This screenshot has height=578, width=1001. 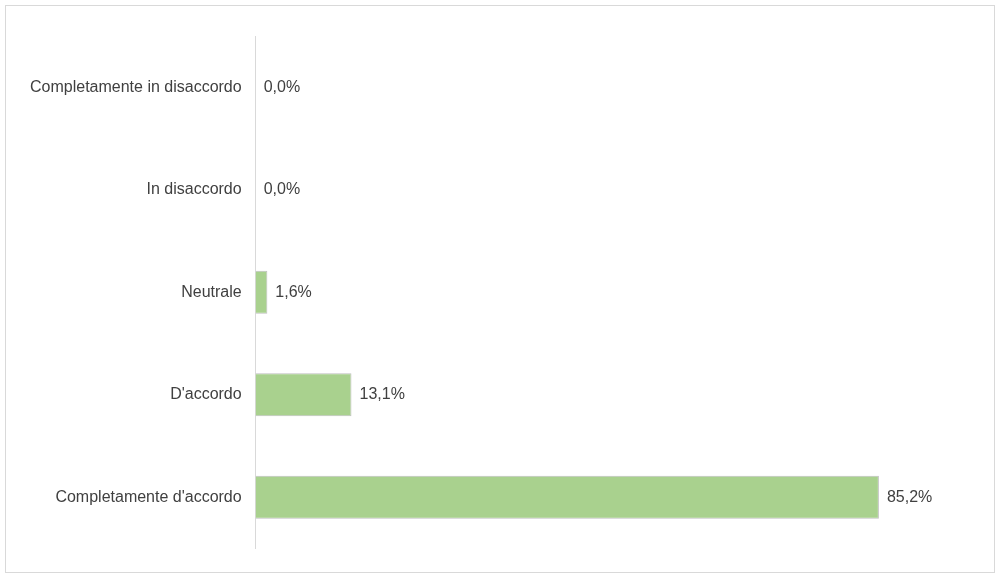 What do you see at coordinates (909, 496) in the screenshot?
I see `data-label: 85,2%` at bounding box center [909, 496].